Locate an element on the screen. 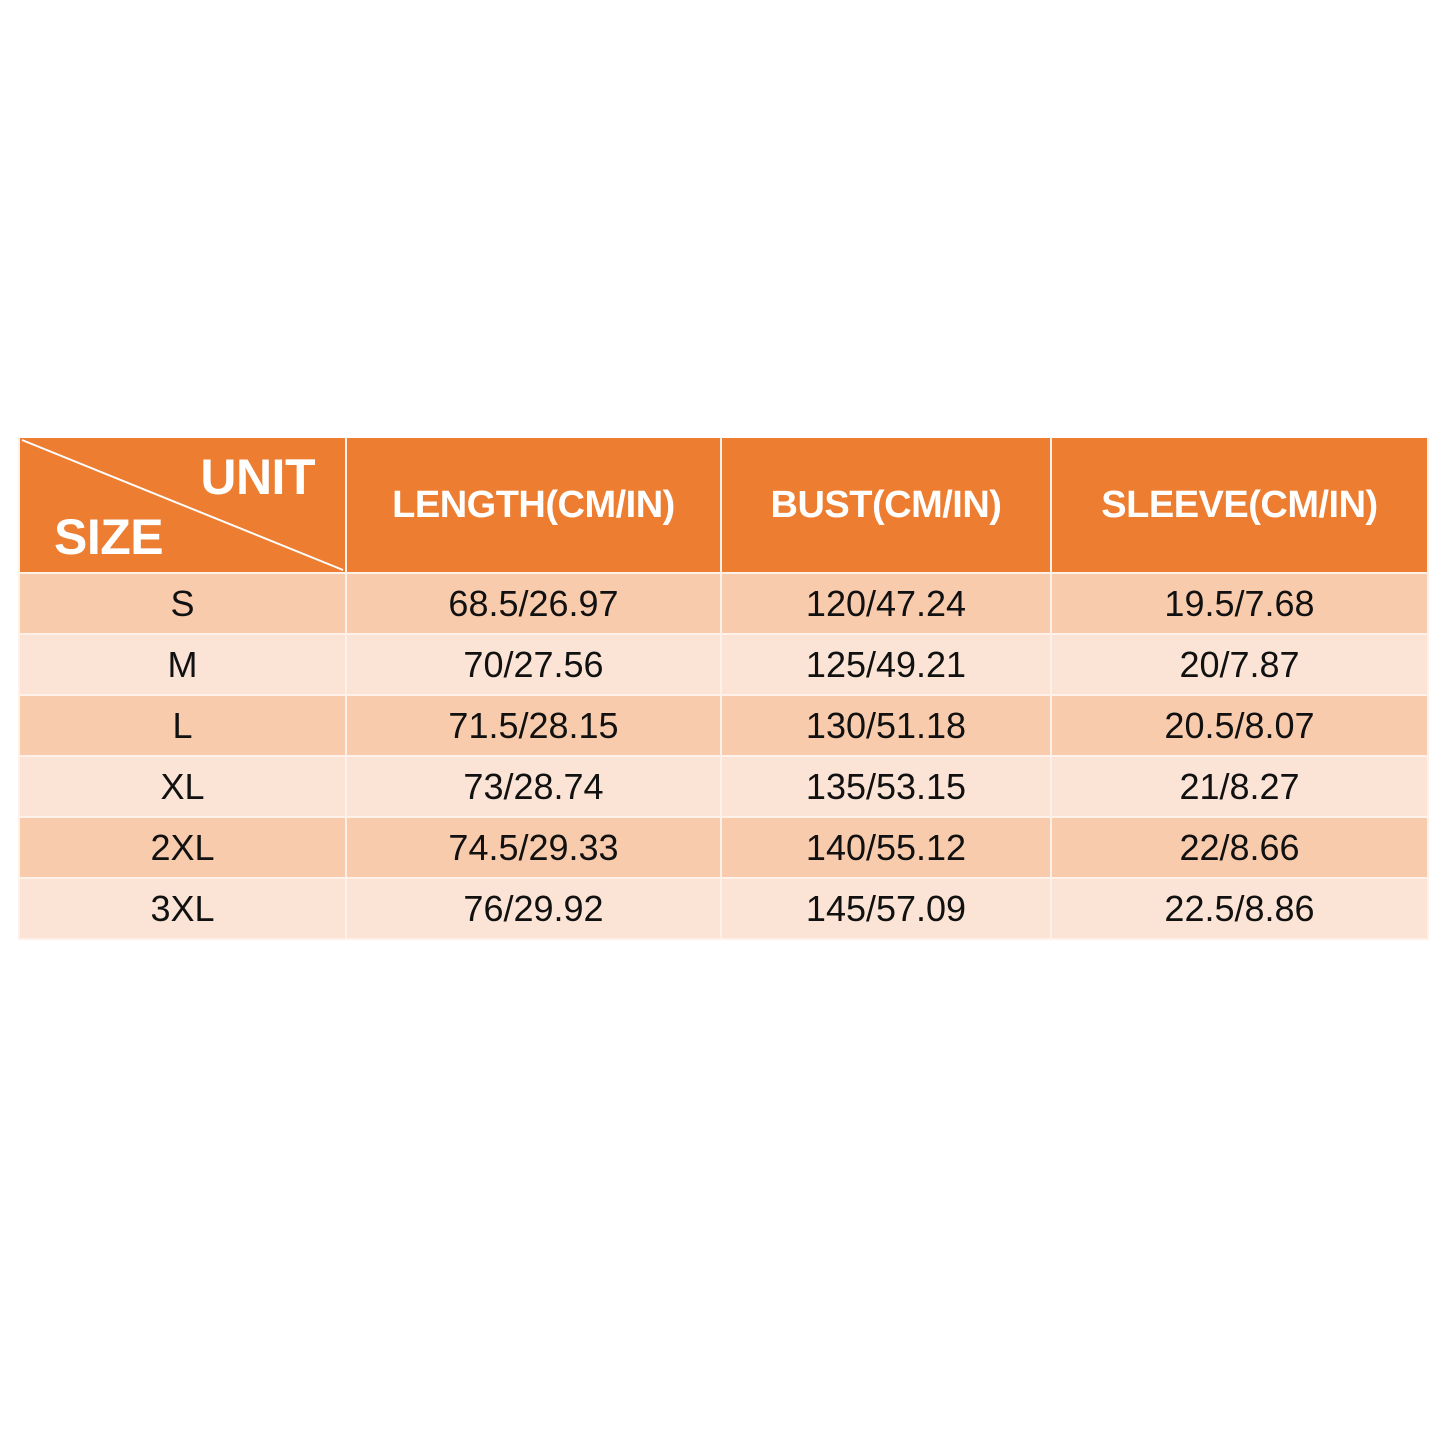 The image size is (1445, 1445). corner-header: UNIT SIZE is located at coordinates (182, 506).